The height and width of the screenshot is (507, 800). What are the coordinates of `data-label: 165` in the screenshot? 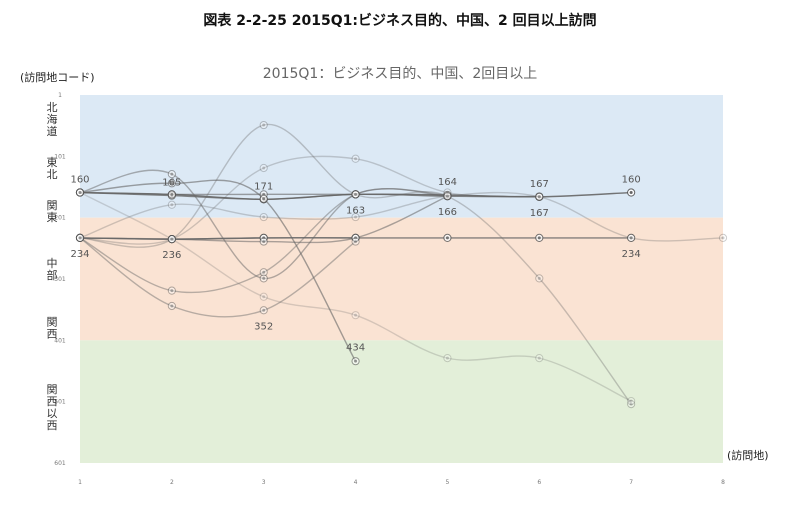 It's located at (171, 183).